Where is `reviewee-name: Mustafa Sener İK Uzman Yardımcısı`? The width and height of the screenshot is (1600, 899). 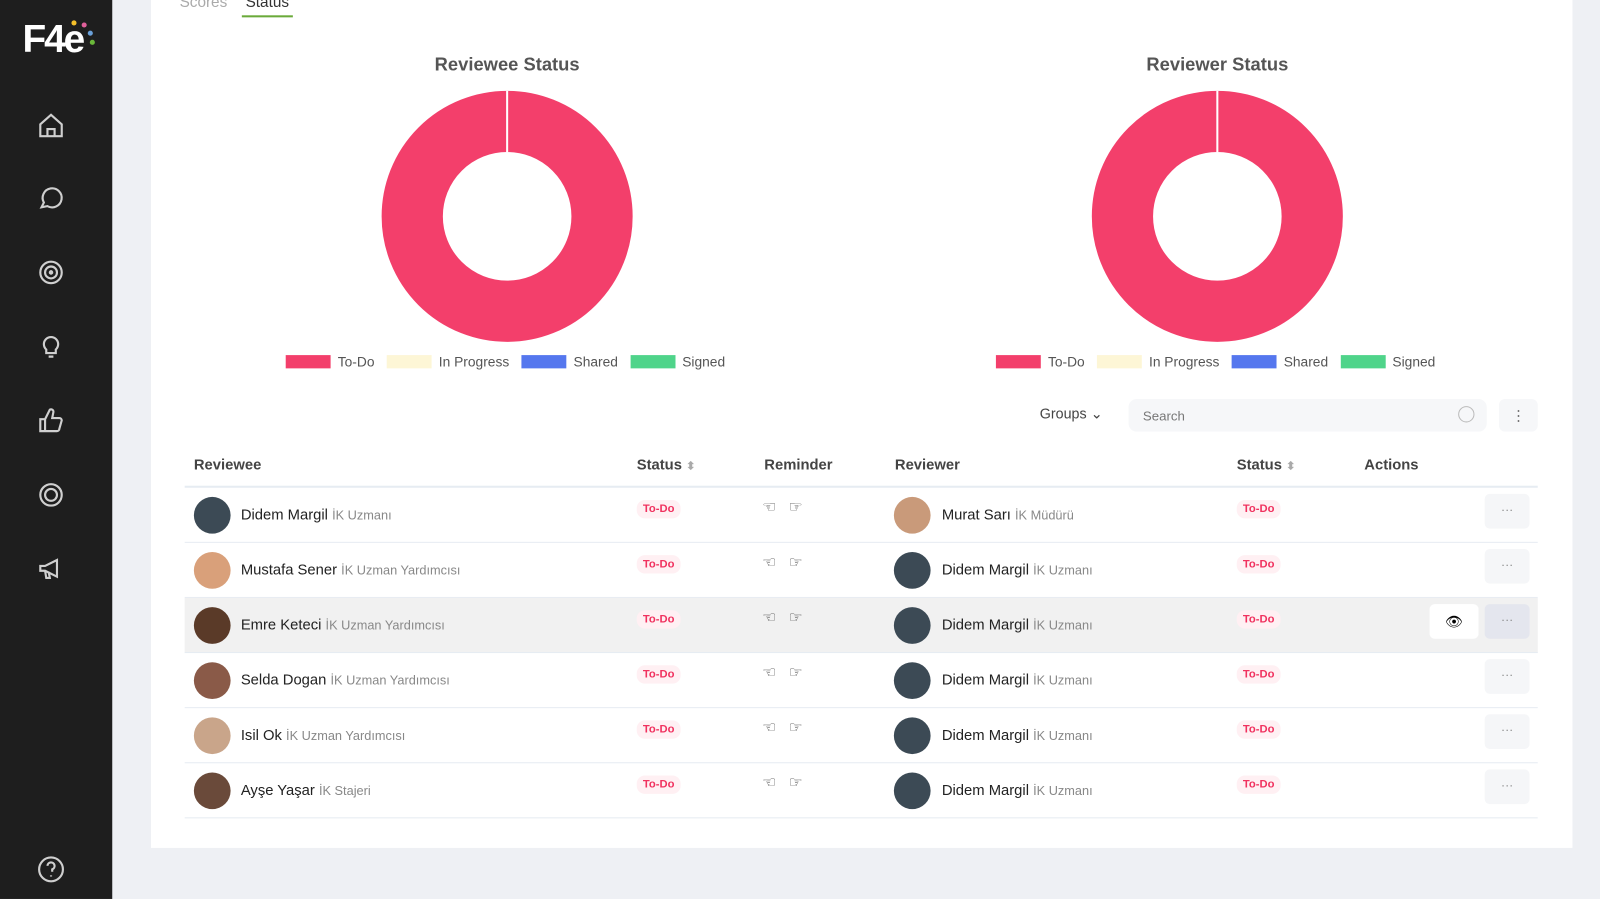
reviewee-name: Mustafa Sener İK Uzman Yardımcısı is located at coordinates (351, 570).